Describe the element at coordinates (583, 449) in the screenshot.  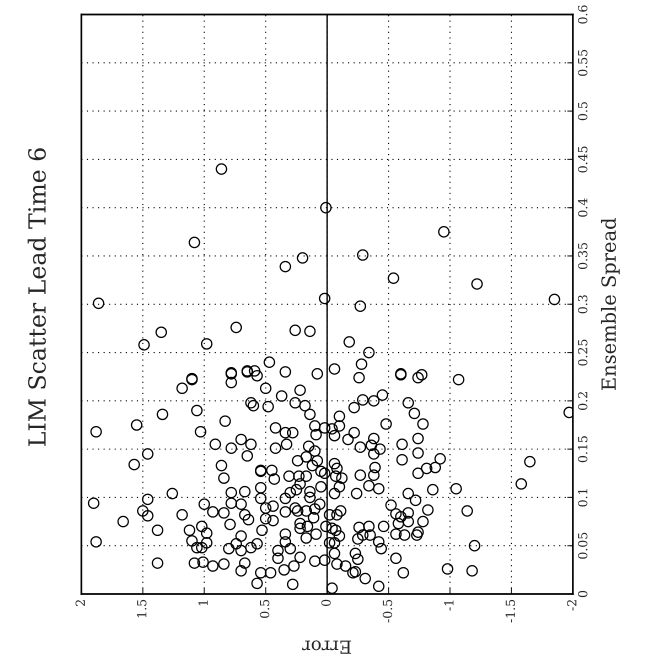
I see `y-tick-label: 0.15` at that location.